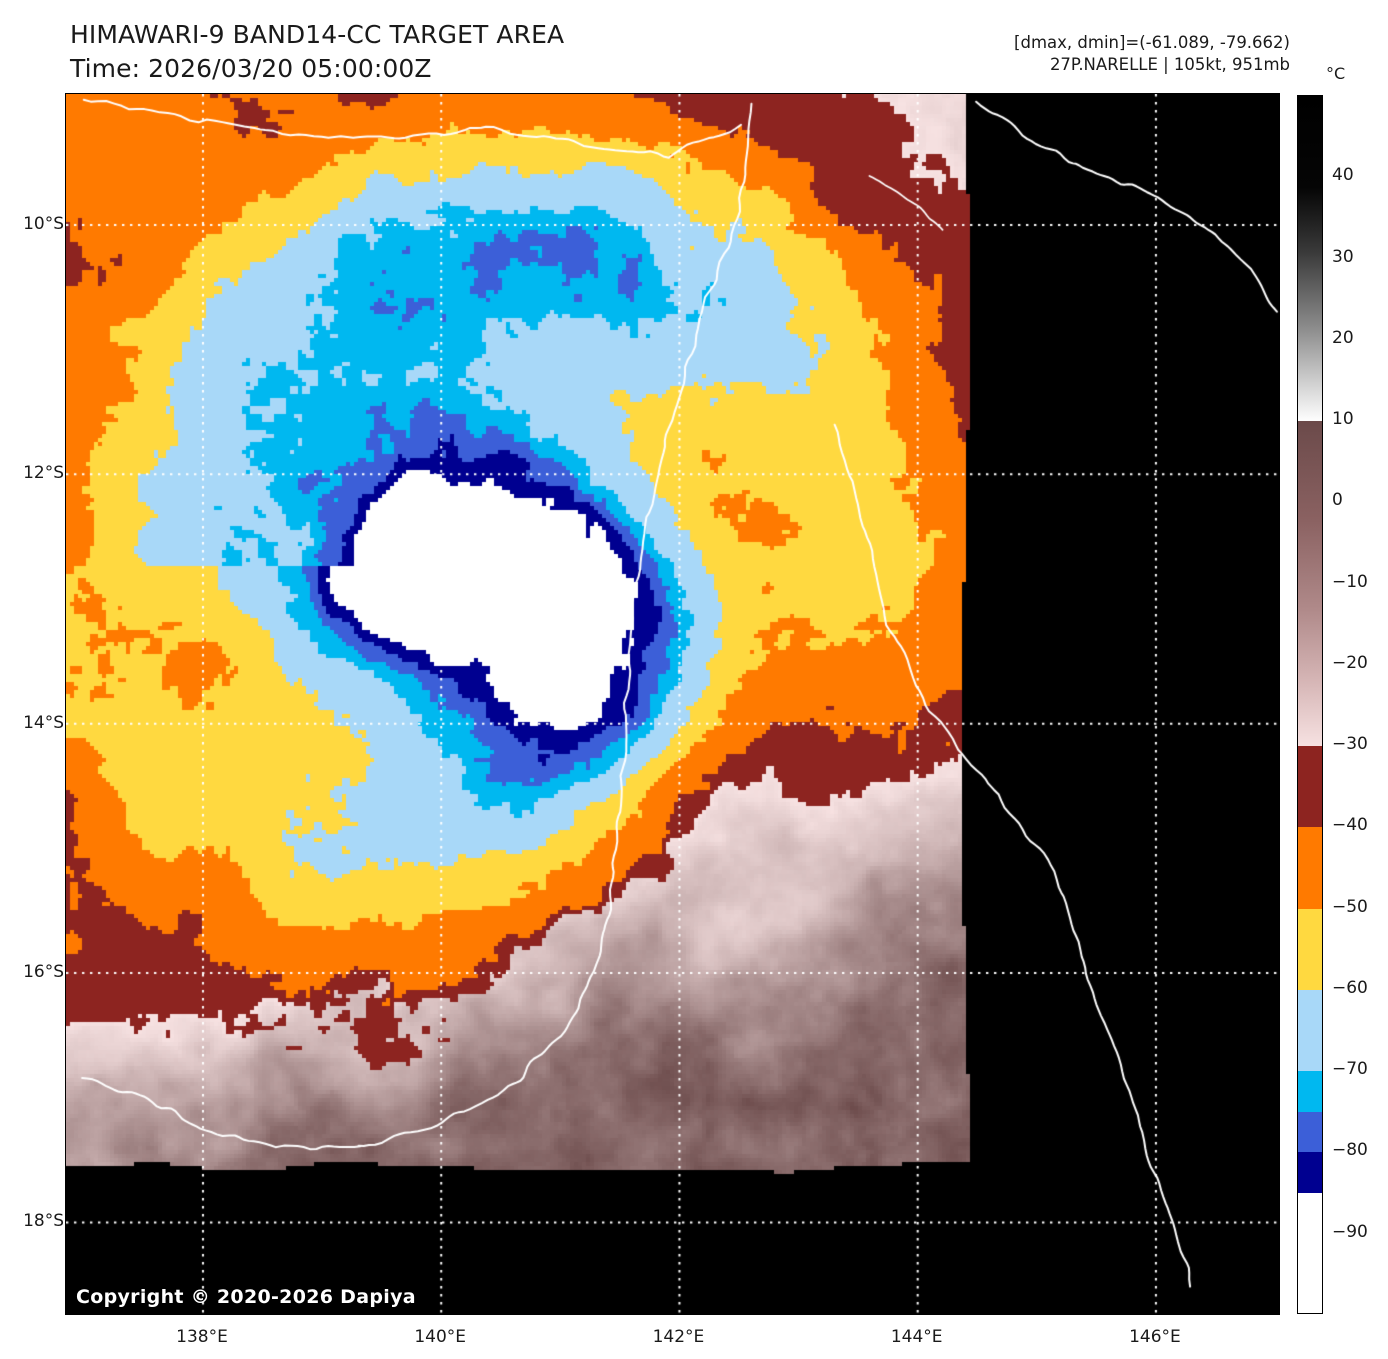  What do you see at coordinates (43, 473) in the screenshot?
I see `y-tick-label: 12°S` at bounding box center [43, 473].